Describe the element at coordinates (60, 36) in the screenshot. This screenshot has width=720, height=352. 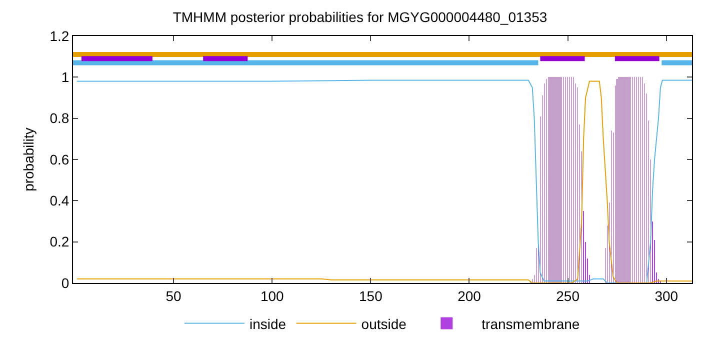
I see `y-tick-label: 1.2` at that location.